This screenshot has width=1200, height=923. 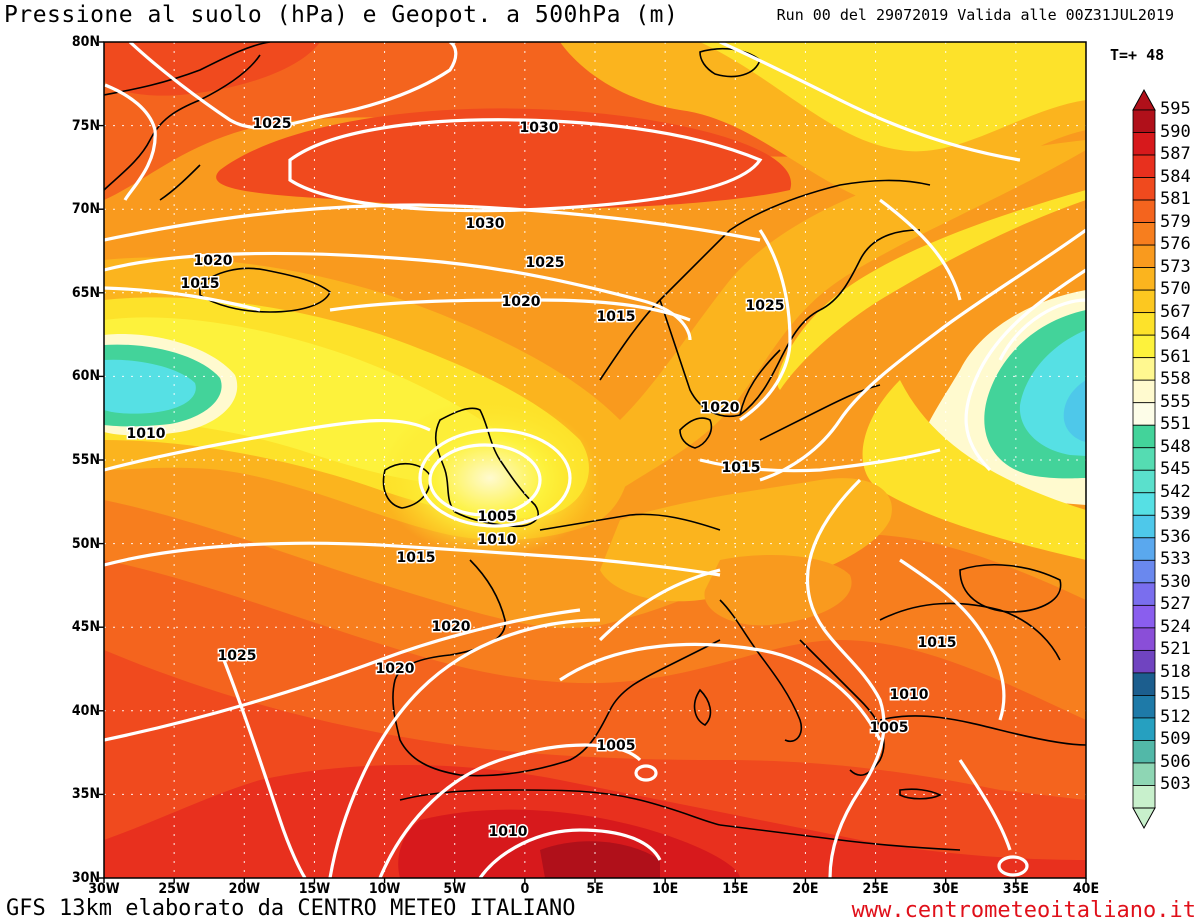 I want to click on colorbar-label: 576, so click(x=1175, y=244).